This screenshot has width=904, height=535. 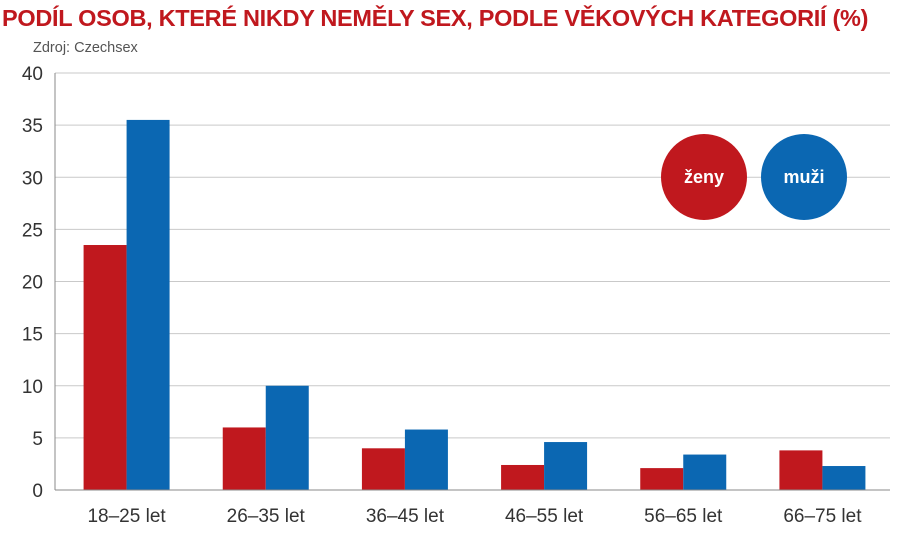 What do you see at coordinates (32, 283) in the screenshot?
I see `y-tick-label: 20` at bounding box center [32, 283].